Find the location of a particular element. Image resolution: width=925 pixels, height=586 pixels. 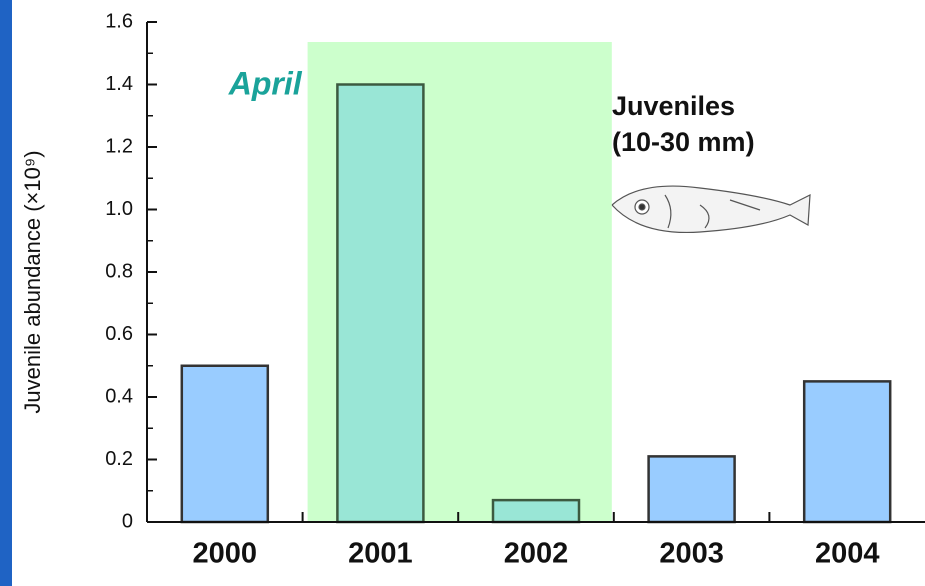

x-tick-label: 2003 is located at coordinates (691, 554).